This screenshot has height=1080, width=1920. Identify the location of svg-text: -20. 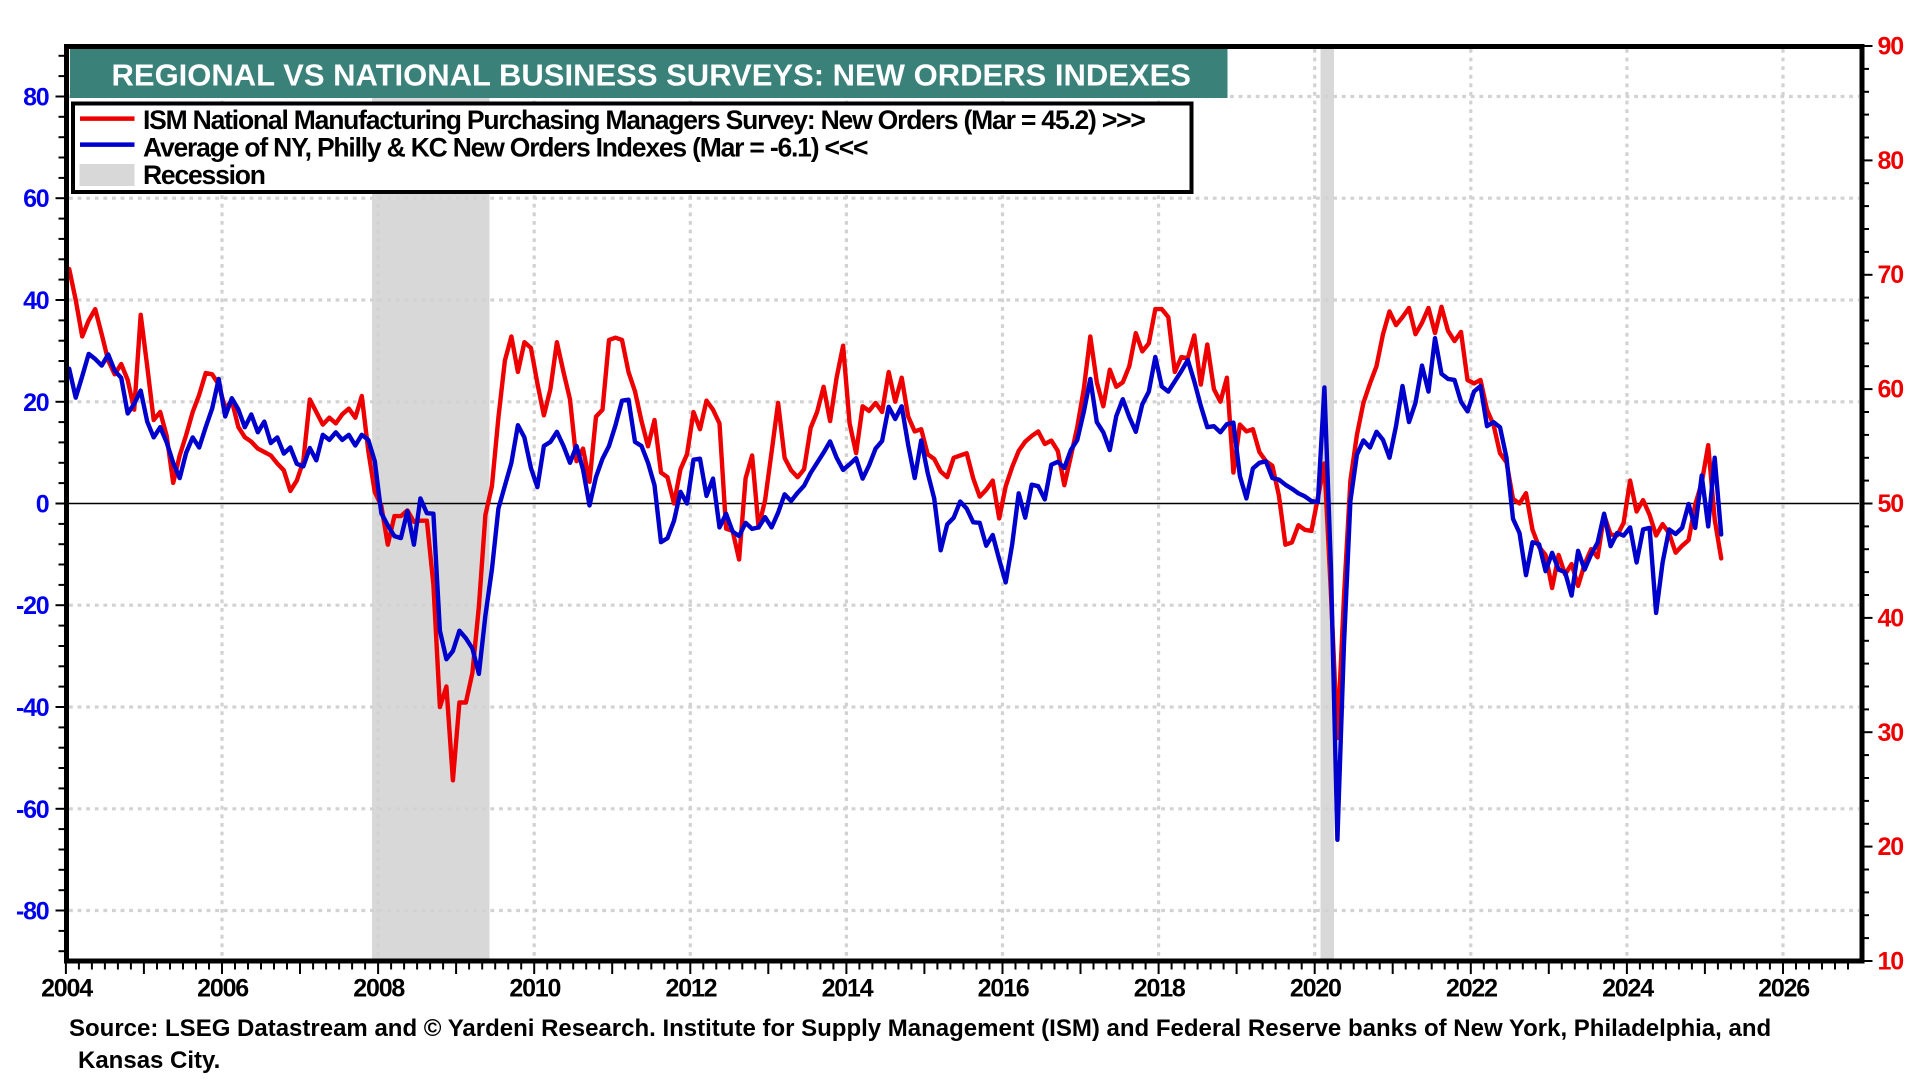
(32, 606).